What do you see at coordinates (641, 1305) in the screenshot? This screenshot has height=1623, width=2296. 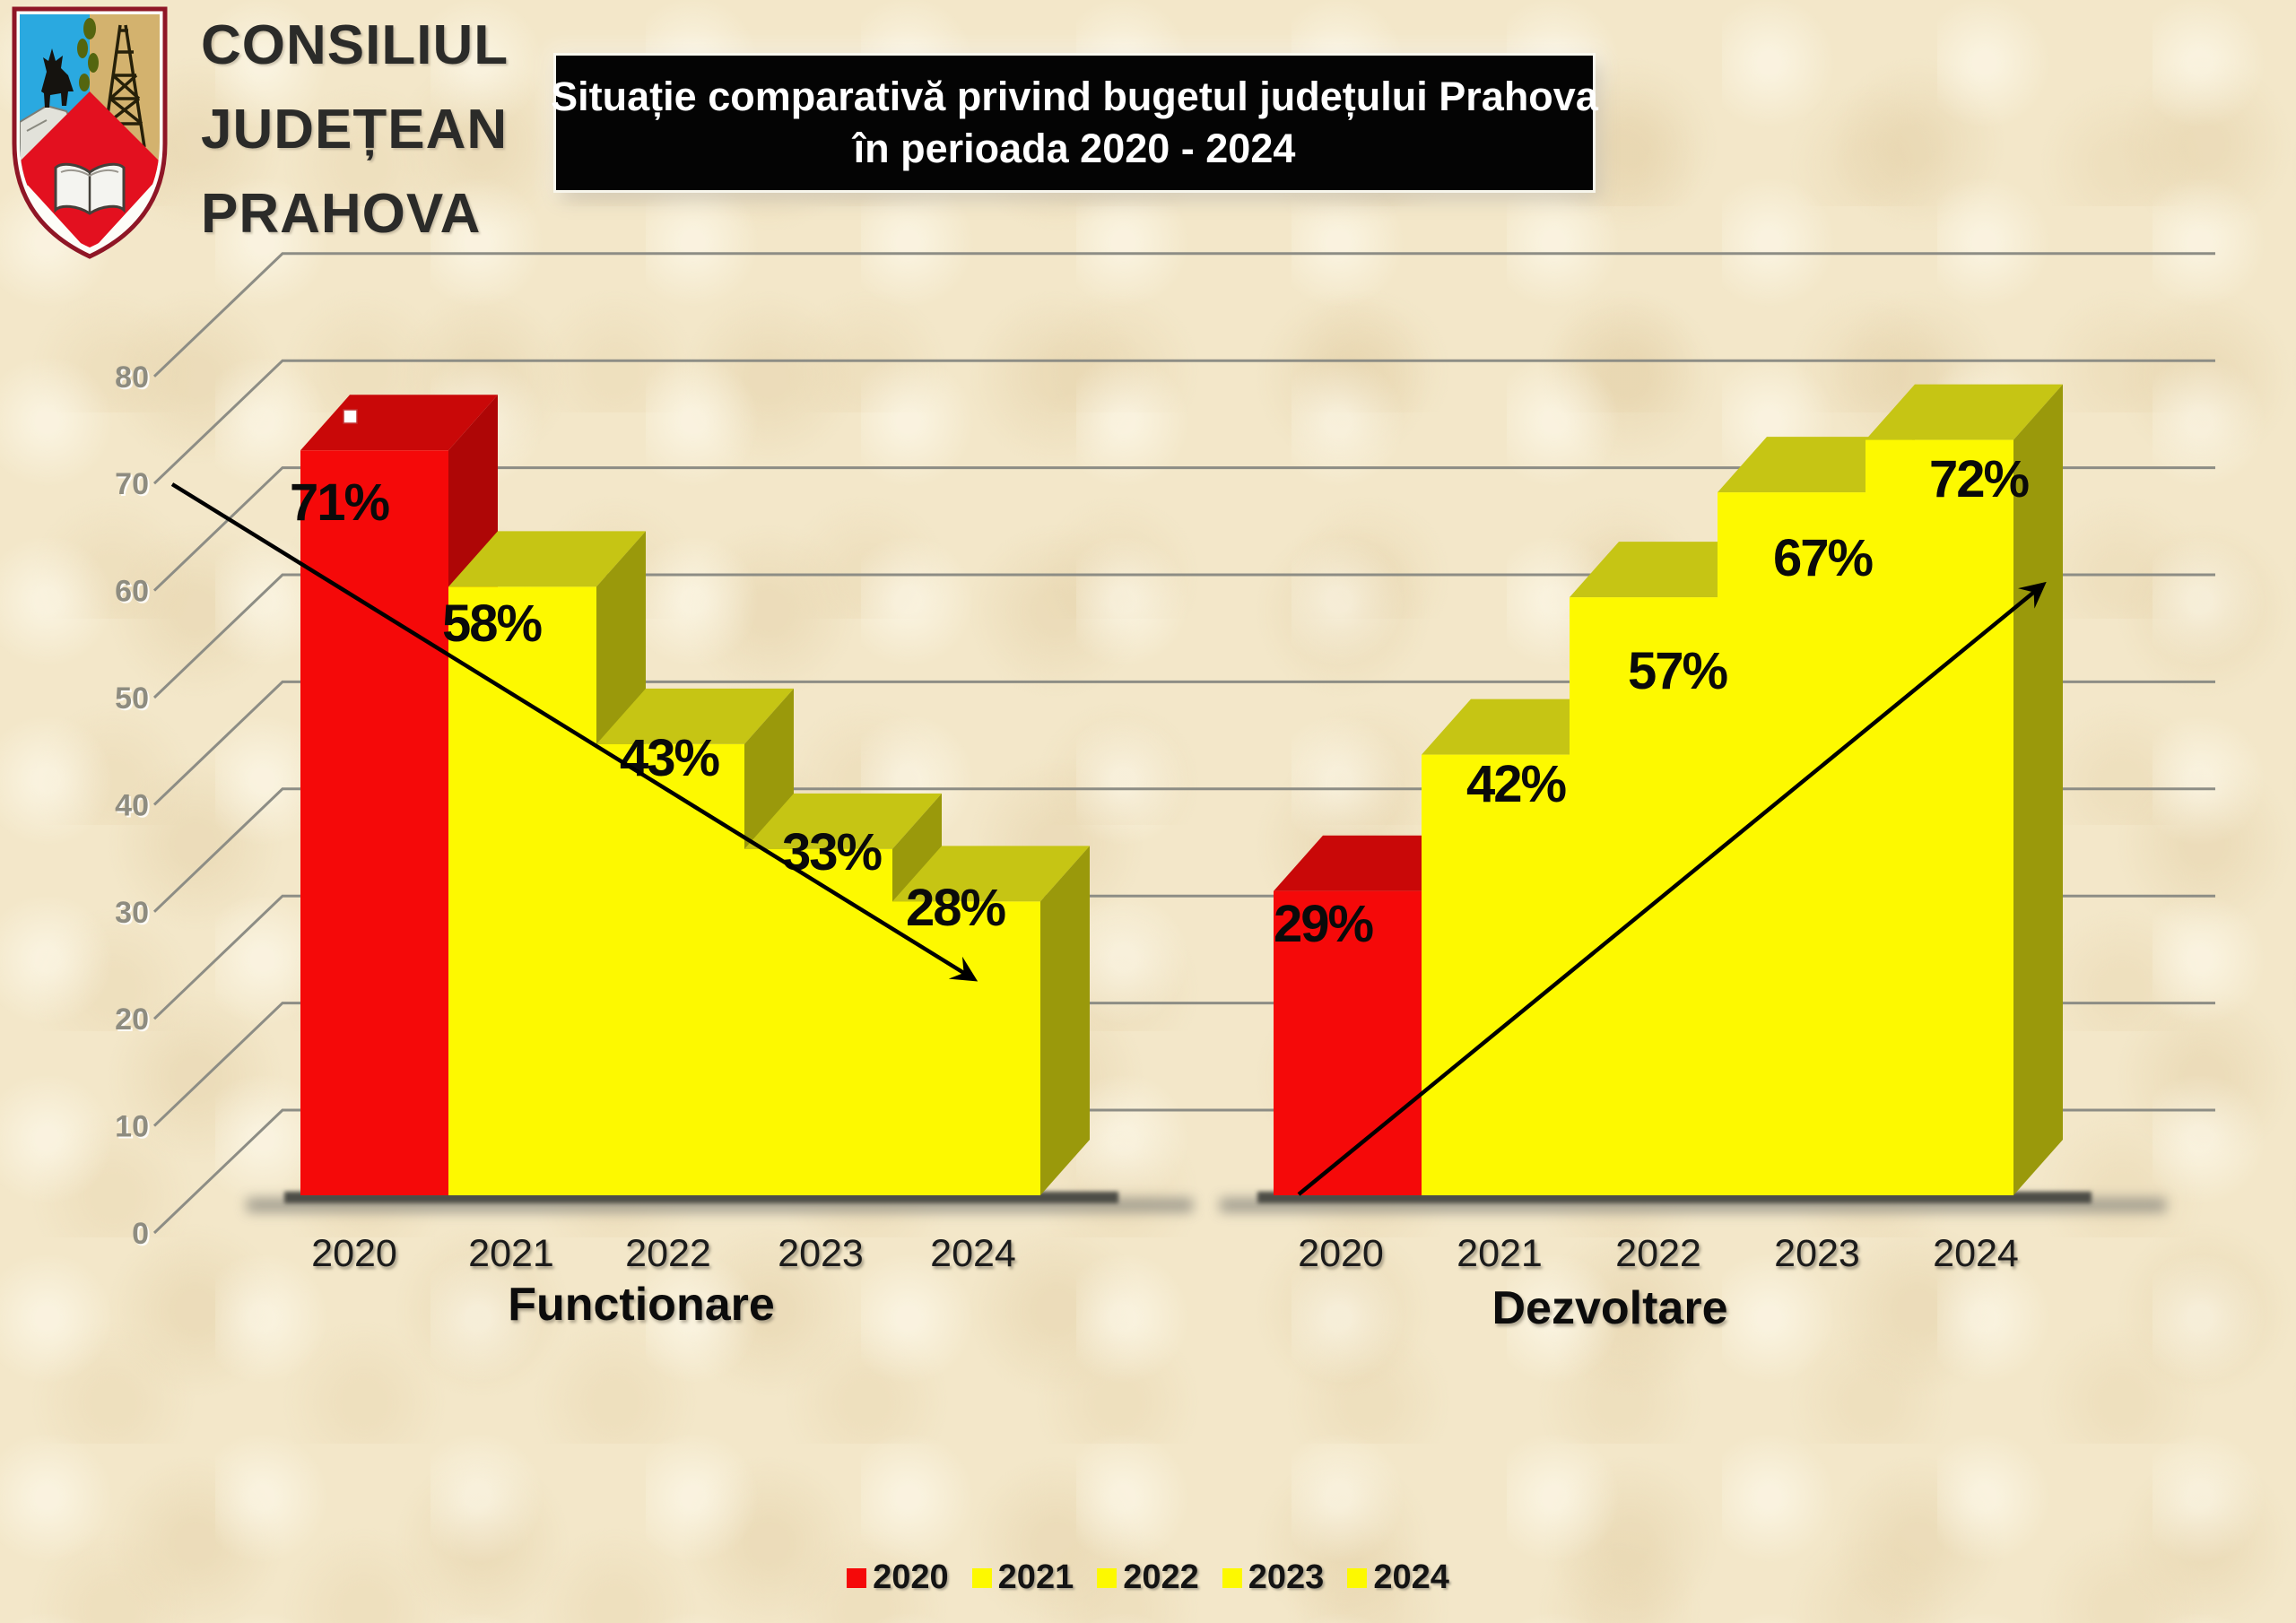 I see `group-label-functionare: Functionare` at bounding box center [641, 1305].